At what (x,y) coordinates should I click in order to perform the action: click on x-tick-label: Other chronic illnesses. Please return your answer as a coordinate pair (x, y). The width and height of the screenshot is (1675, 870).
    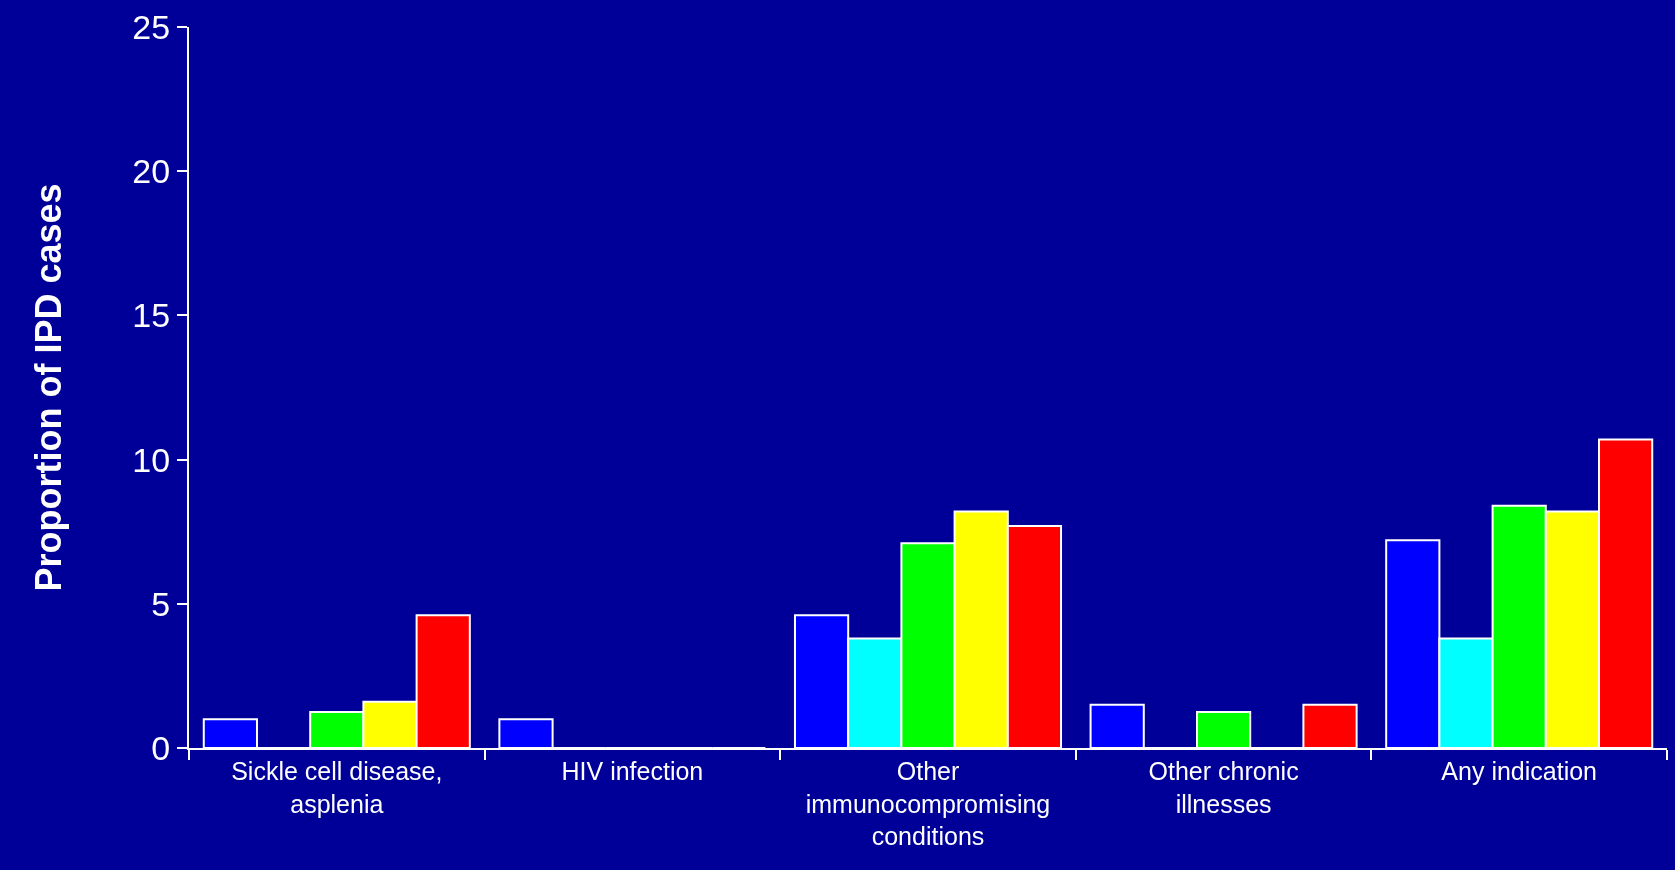
    Looking at the image, I should click on (1223, 787).